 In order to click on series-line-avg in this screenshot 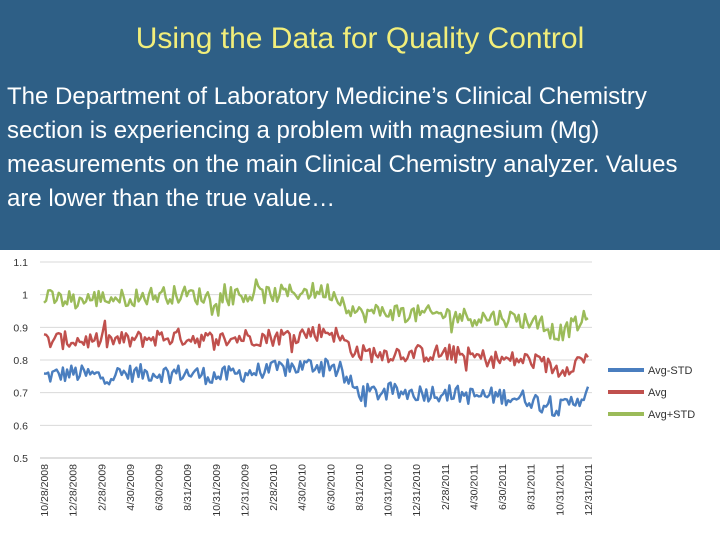, I will do `click(316, 348)`.